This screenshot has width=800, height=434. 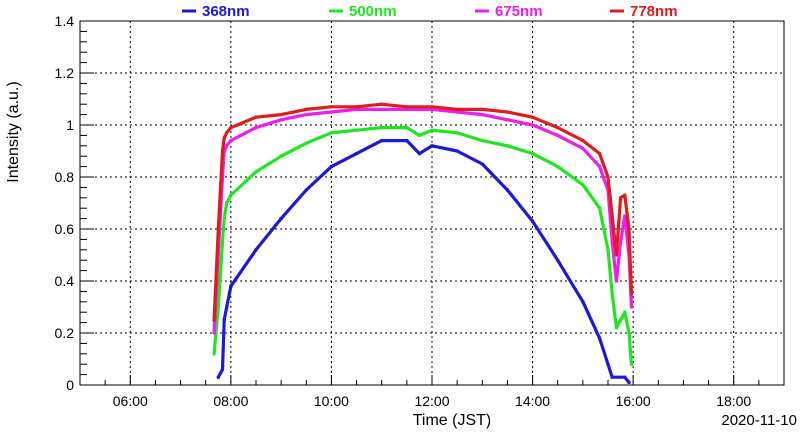 What do you see at coordinates (230, 401) in the screenshot?
I see `x-tick-label: 08:00` at bounding box center [230, 401].